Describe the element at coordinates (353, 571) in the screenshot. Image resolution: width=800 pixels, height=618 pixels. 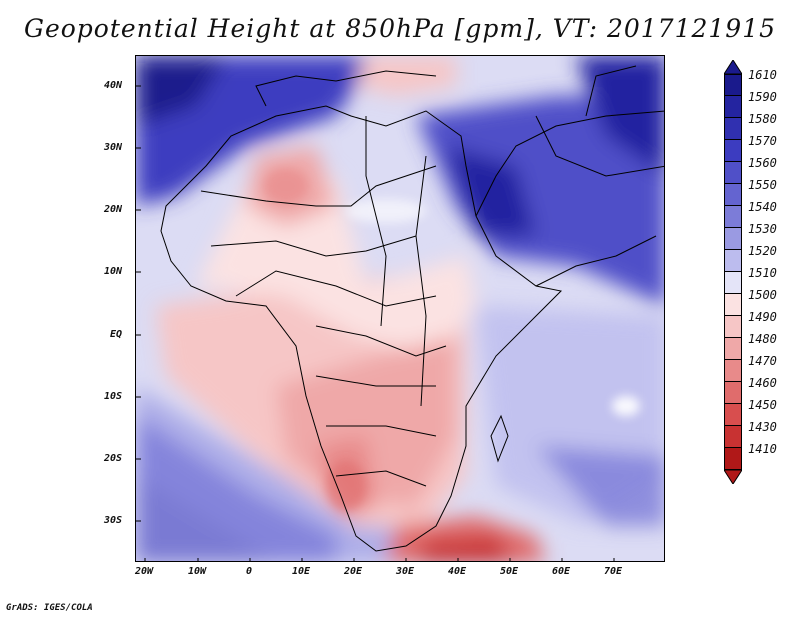
I see `lon-label: 20E` at that location.